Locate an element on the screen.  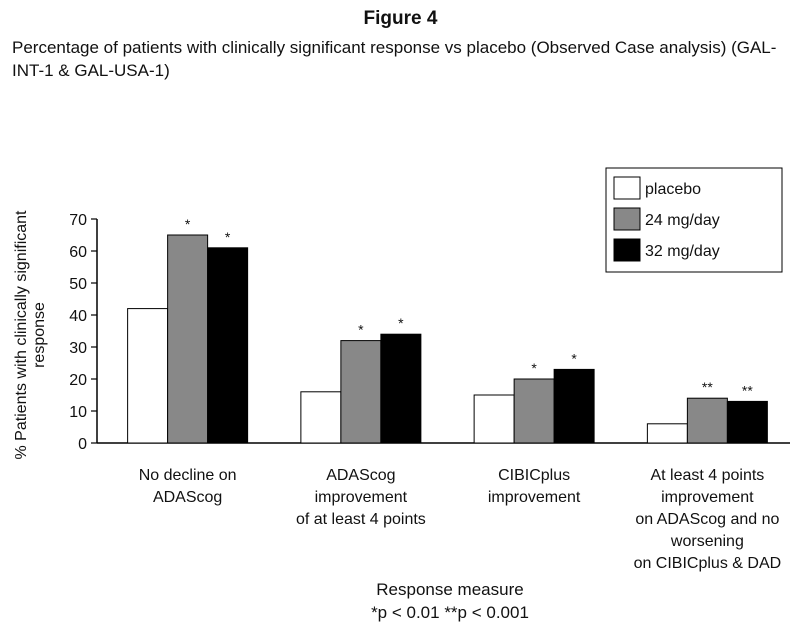
x-axis-label: Response measure is located at coordinates (450, 589).